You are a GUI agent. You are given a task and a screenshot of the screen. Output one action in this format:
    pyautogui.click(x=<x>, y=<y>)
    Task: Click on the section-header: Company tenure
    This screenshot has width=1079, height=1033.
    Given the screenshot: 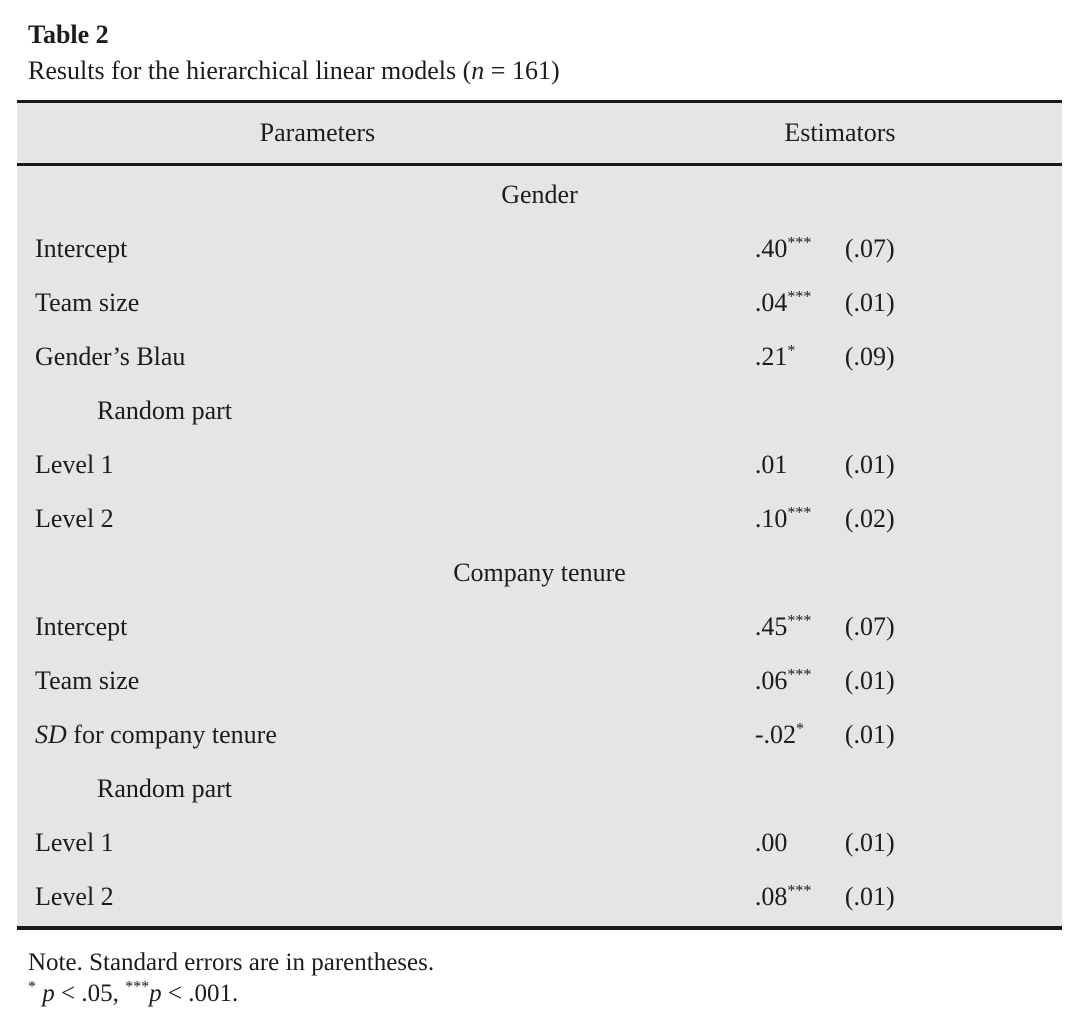 What is the action you would take?
    pyautogui.click(x=539, y=573)
    